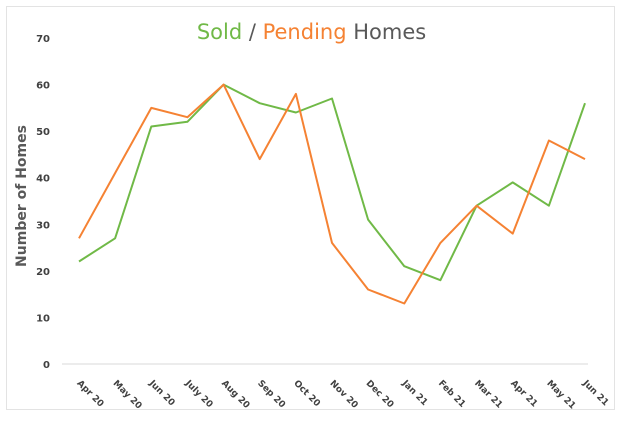  What do you see at coordinates (46, 365) in the screenshot?
I see `y-tick-label: 0` at bounding box center [46, 365].